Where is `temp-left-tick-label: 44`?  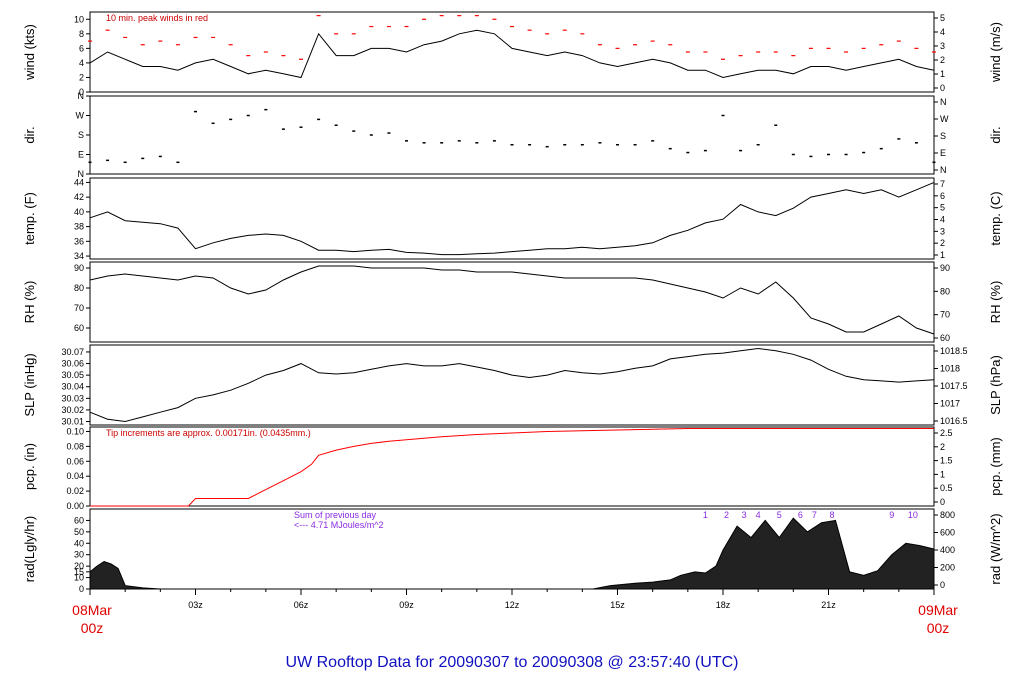 temp-left-tick-label: 44 is located at coordinates (79, 182).